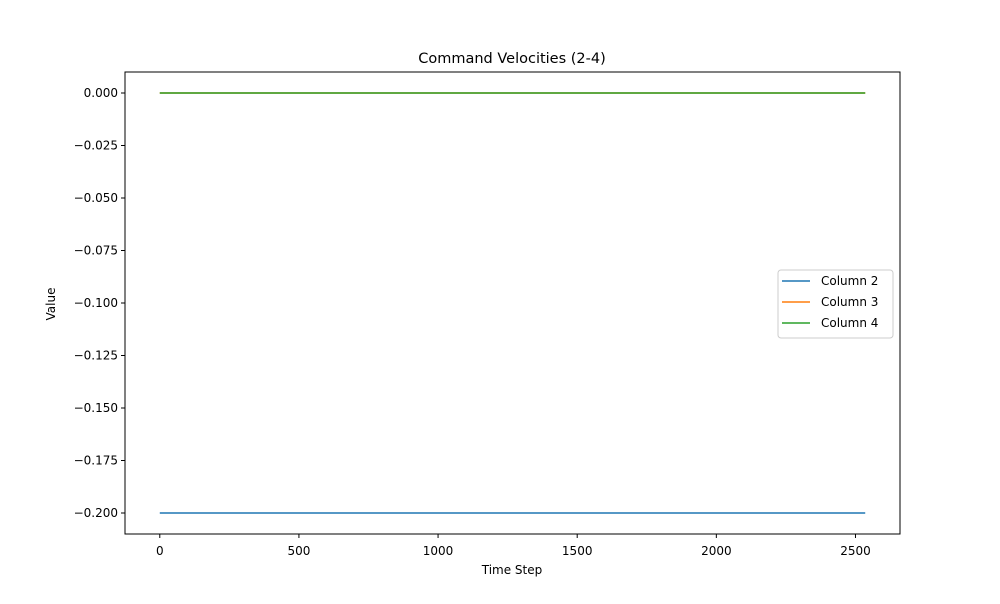 The height and width of the screenshot is (604, 1000). Describe the element at coordinates (96, 251) in the screenshot. I see `y-tick-label: −0.075` at that location.